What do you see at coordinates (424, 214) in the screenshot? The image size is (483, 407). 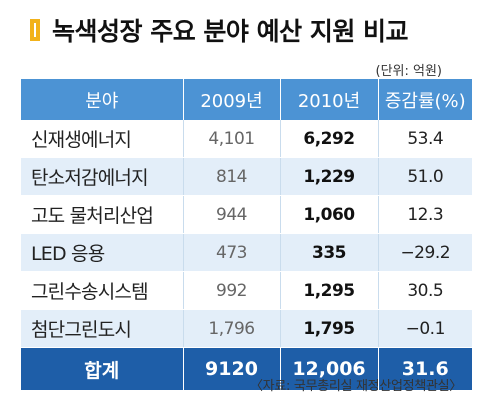 I see `row-rate: 12.3` at bounding box center [424, 214].